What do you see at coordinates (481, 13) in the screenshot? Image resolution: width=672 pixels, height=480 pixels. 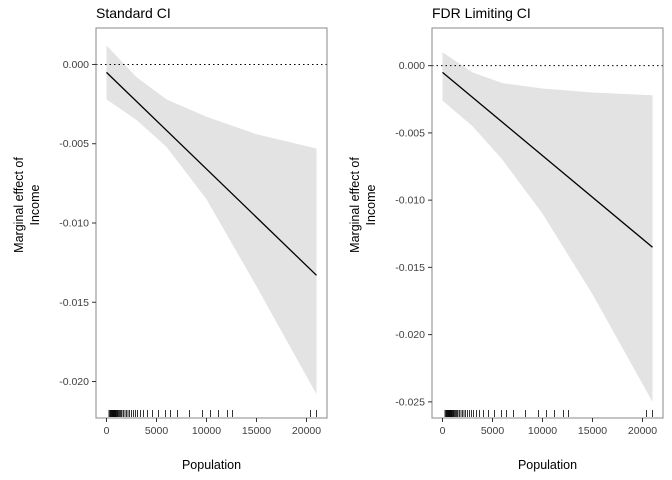 I see `chart-title-fdr-limiting-ci: FDR Limiting CI` at bounding box center [481, 13].